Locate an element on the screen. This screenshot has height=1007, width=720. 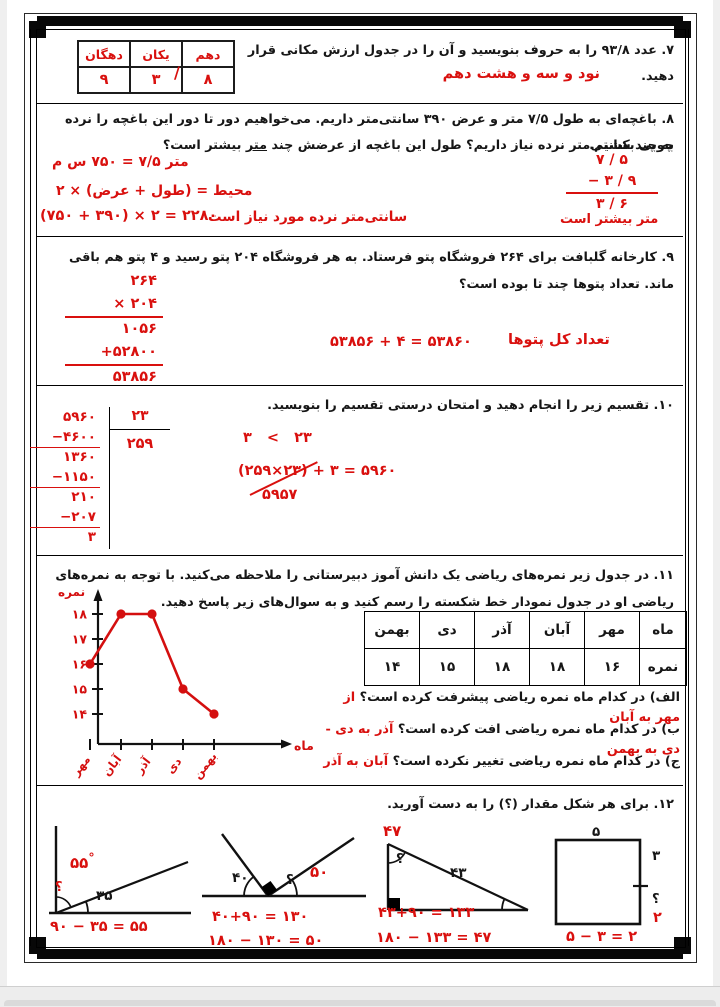
q10-div-row: −۴۶۰۰ is located at coordinates (65, 438).